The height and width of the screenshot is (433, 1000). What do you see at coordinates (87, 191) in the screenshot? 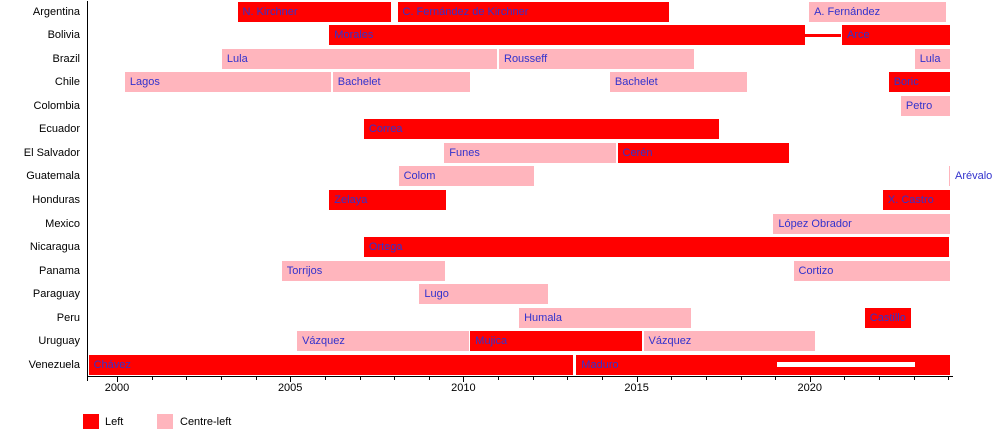
I see `y-axis-line` at bounding box center [87, 191].